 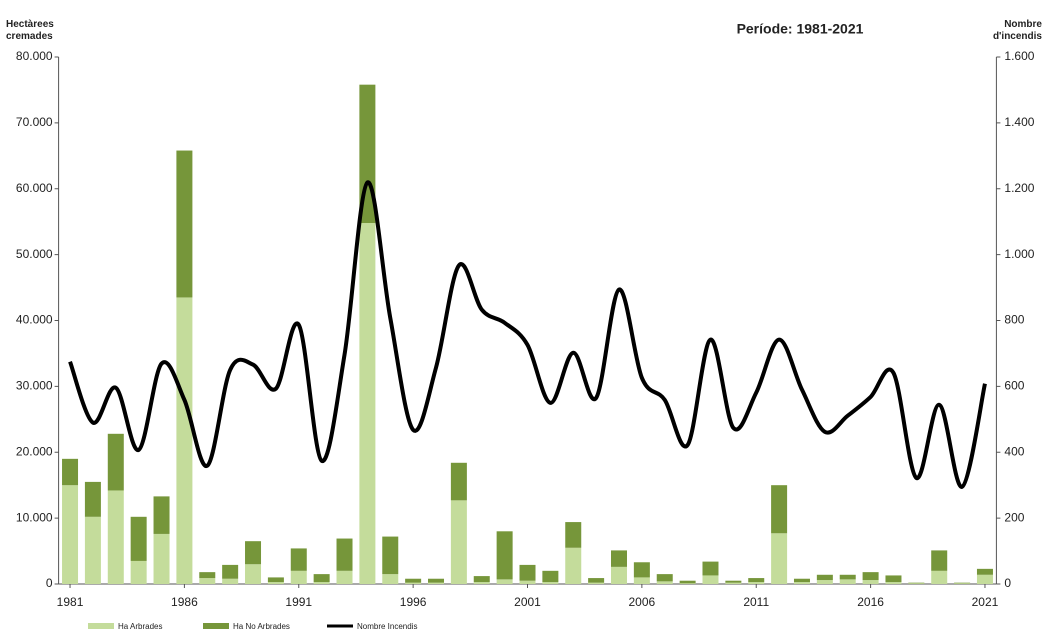 I want to click on x-tick-label: 1996, so click(x=413, y=602).